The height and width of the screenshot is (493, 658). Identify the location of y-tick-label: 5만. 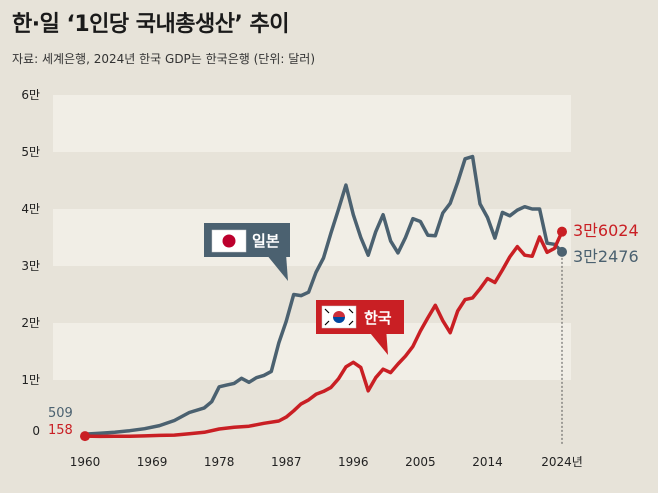
(30, 152).